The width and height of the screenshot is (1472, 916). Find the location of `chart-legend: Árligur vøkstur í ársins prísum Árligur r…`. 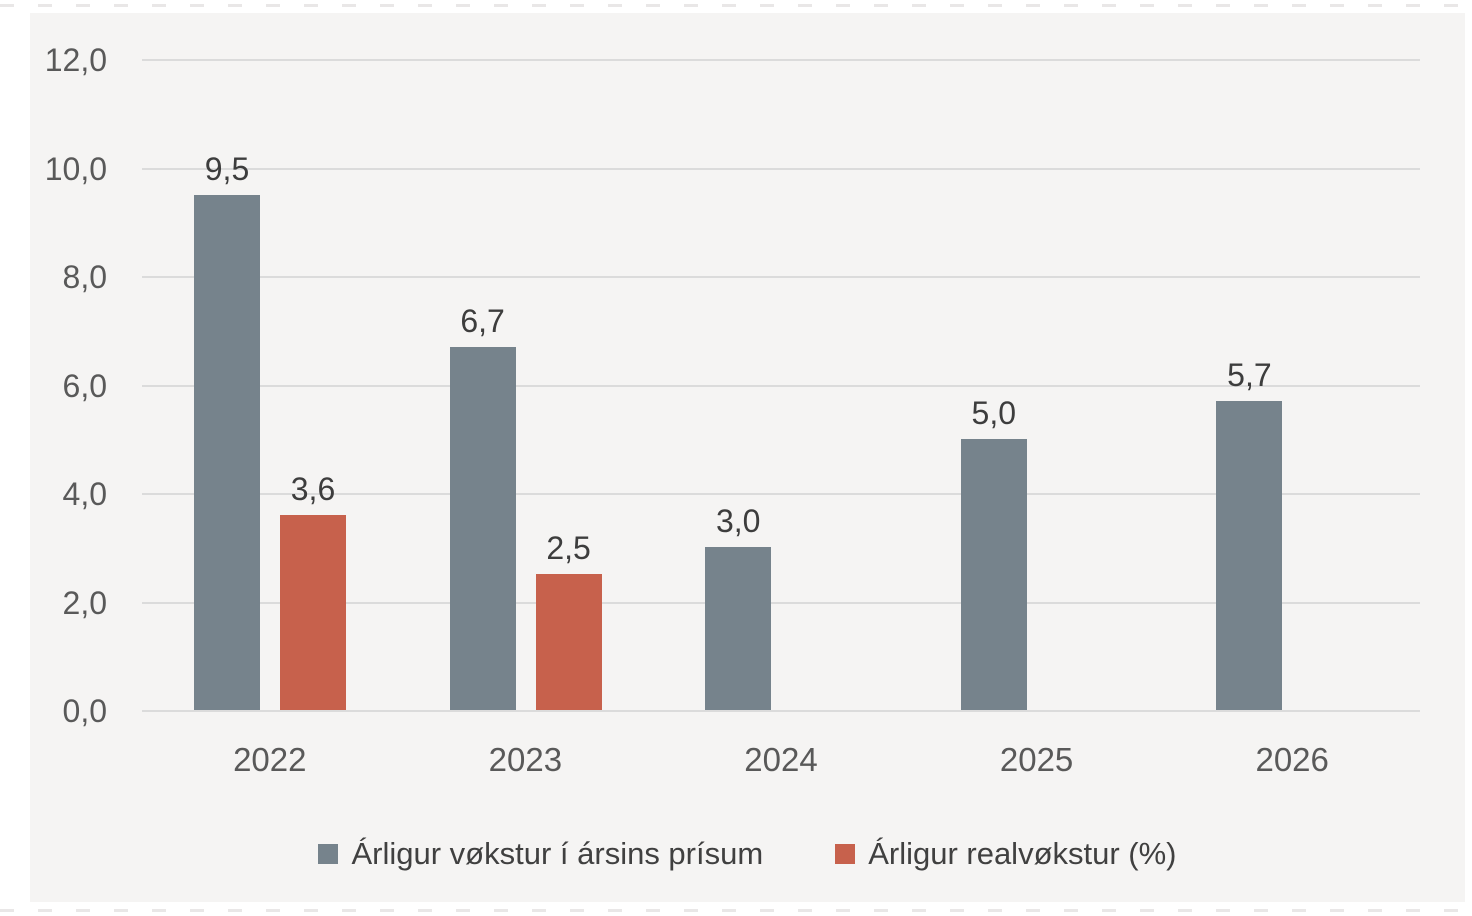

chart-legend: Árligur vøkstur í ársins prísum Árligur r… is located at coordinates (747, 854).